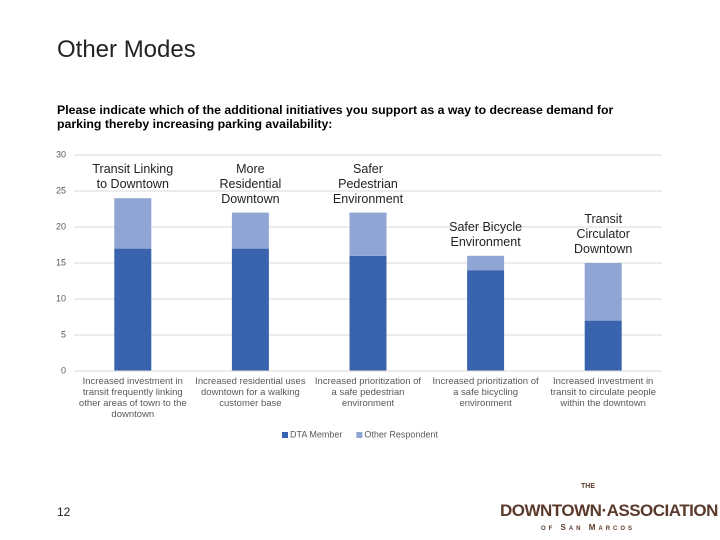 This screenshot has height=540, width=720. I want to click on bar-annotation: Transit Linking to Downtown, so click(133, 177).